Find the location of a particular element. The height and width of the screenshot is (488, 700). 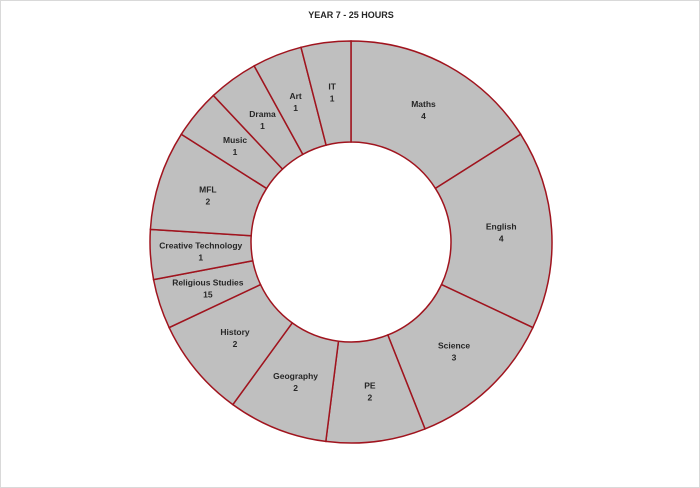

slice-label: Science is located at coordinates (454, 346).